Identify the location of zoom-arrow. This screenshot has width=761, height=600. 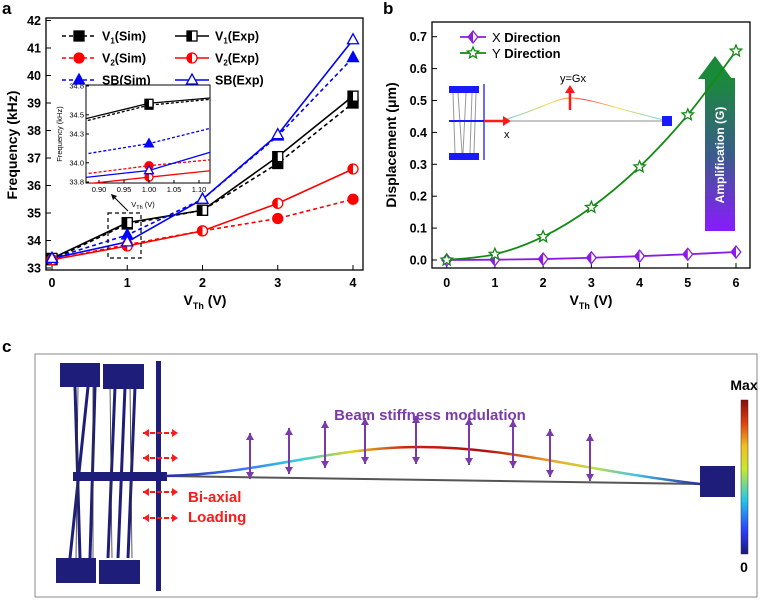
(120, 203).